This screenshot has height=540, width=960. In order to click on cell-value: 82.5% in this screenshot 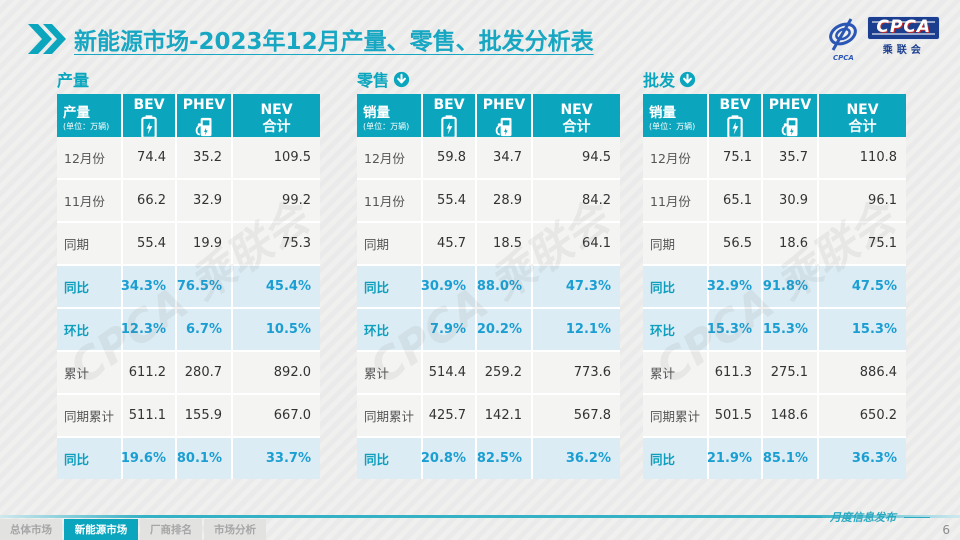, I will do `click(504, 458)`.